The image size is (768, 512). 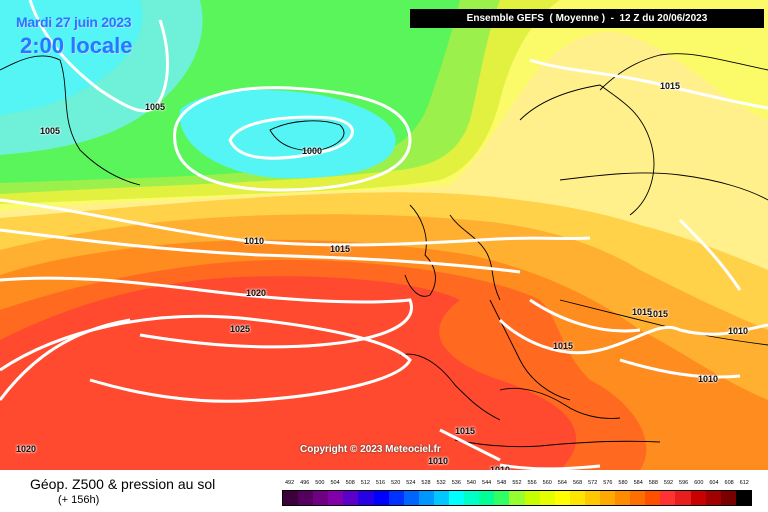 I want to click on scale-value-label: 544, so click(x=487, y=483).